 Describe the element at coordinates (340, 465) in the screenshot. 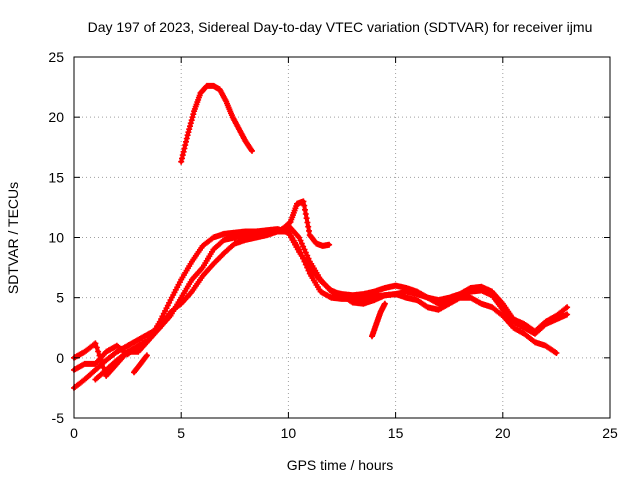

I see `x-axis-label: GPS time / hours` at that location.